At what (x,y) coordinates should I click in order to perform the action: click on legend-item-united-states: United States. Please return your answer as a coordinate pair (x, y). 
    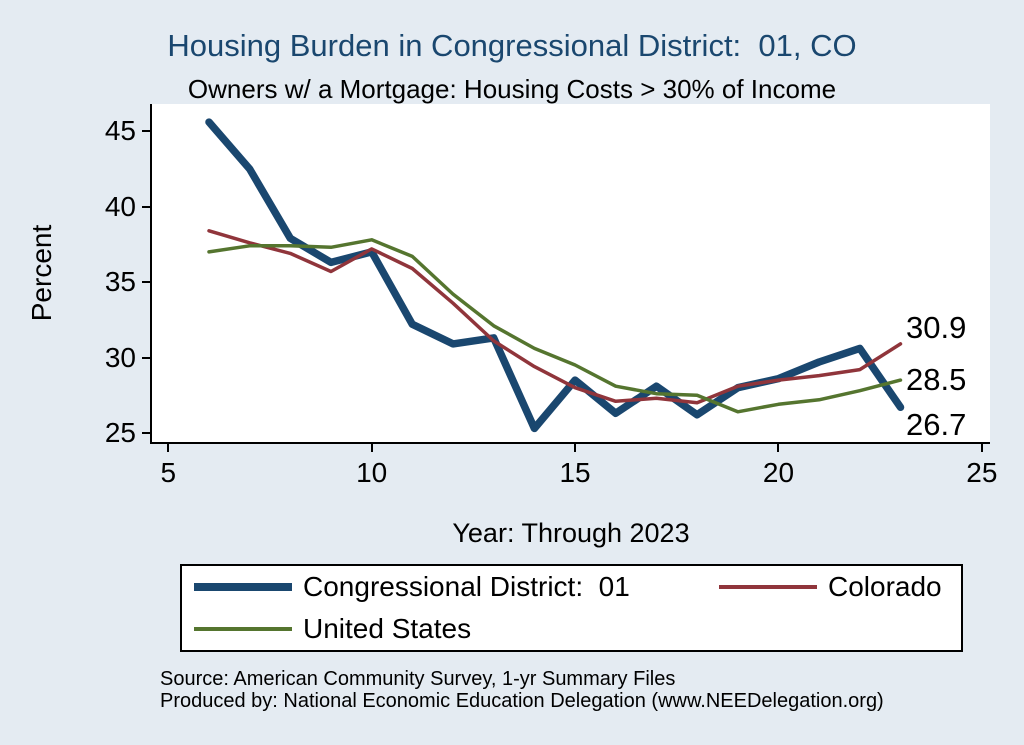
    Looking at the image, I should click on (456, 629).